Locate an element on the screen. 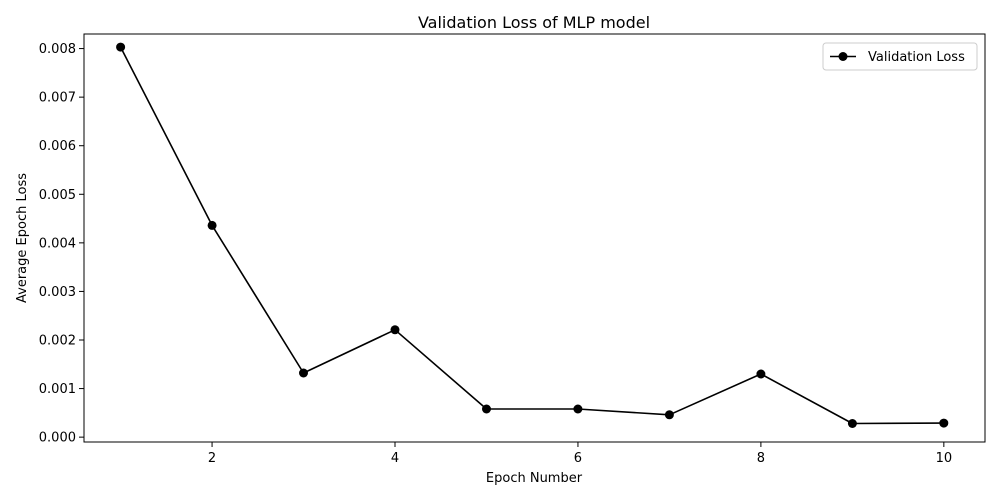 The height and width of the screenshot is (500, 1000). y-tick-label: 0.003 is located at coordinates (57, 292).